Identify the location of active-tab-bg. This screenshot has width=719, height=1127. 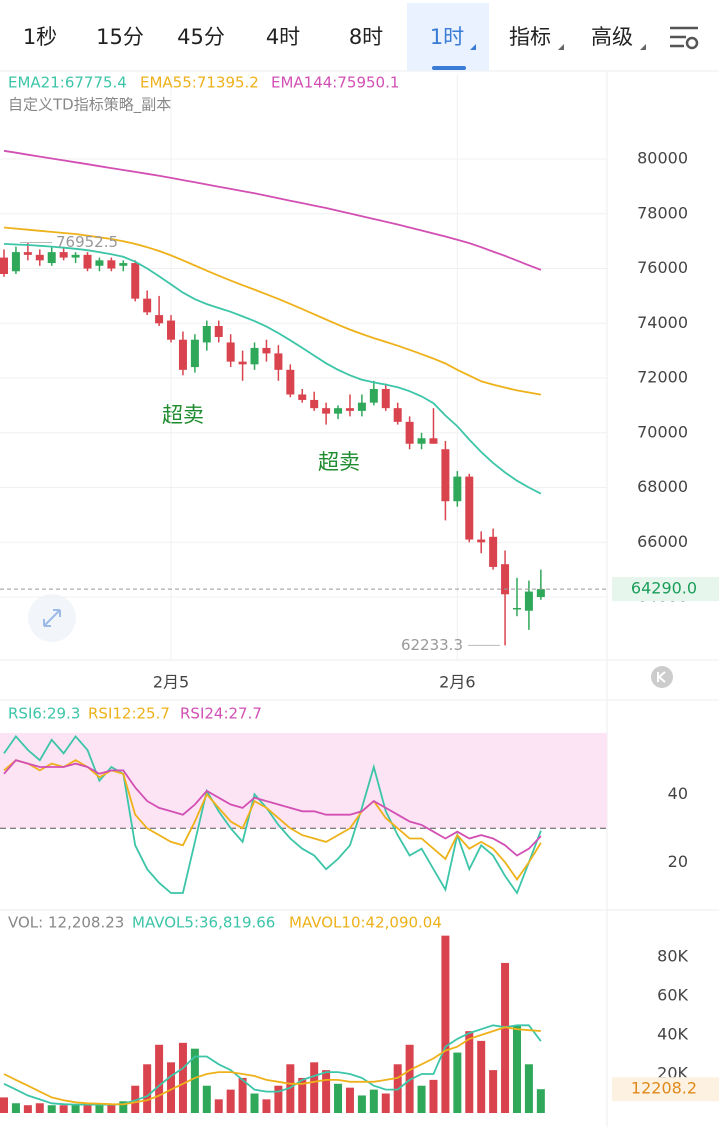
(448, 37).